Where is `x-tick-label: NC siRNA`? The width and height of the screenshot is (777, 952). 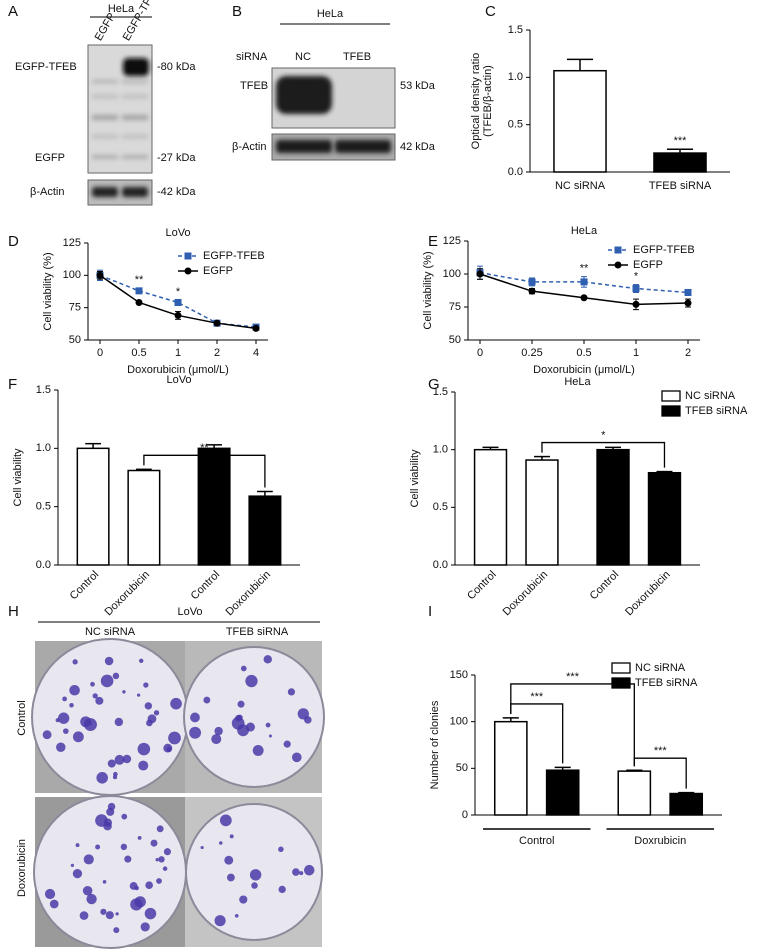 x-tick-label: NC siRNA is located at coordinates (580, 186).